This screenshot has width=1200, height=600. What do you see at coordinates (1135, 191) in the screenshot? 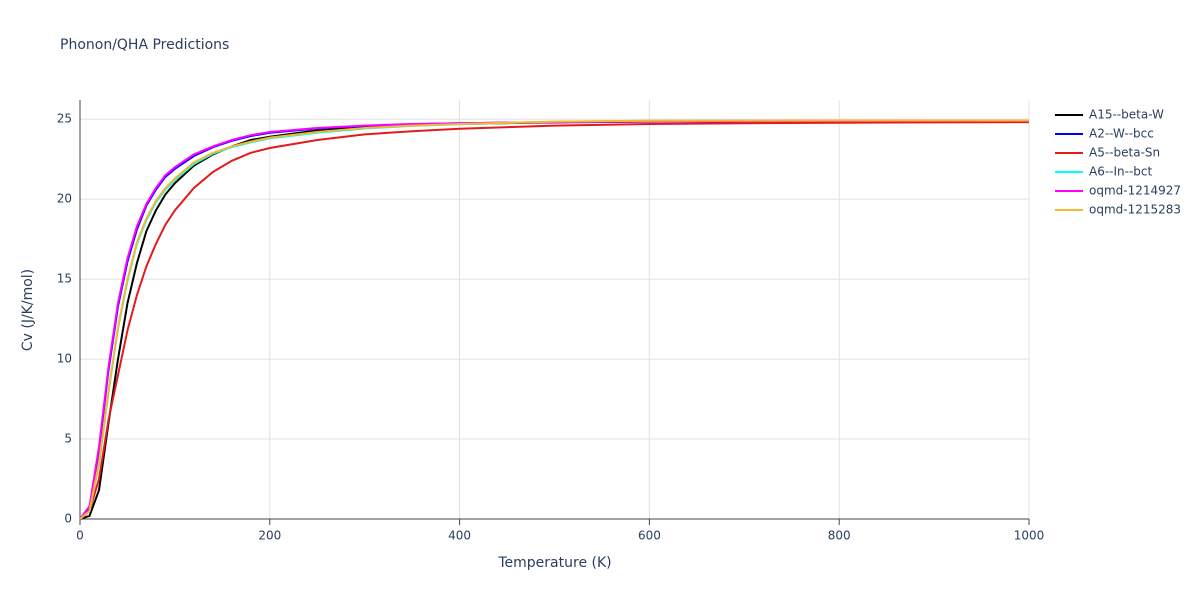
I see `legend-label: oqmd-1214927` at bounding box center [1135, 191].